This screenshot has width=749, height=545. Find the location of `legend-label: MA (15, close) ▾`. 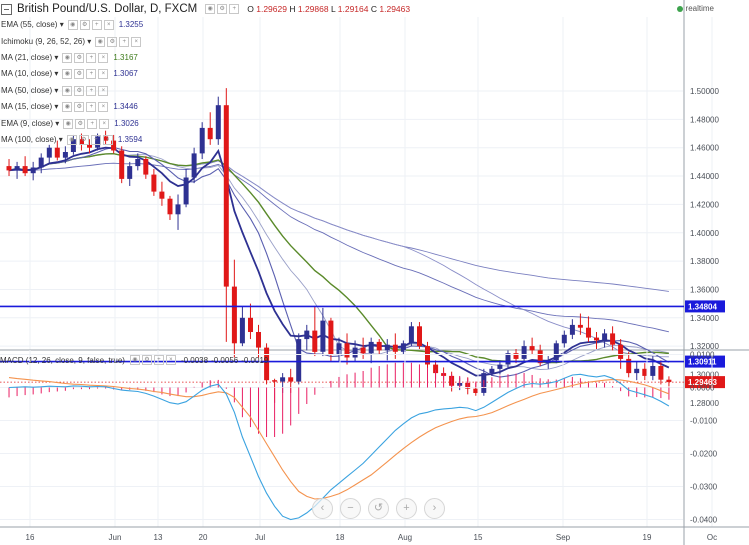

legend-label: MA (15, close) ▾ is located at coordinates (30, 107).